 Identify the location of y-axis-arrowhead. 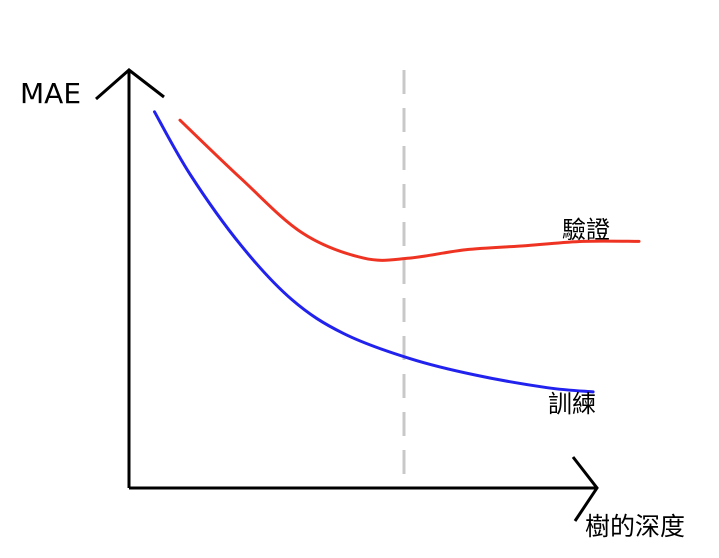
(130, 84).